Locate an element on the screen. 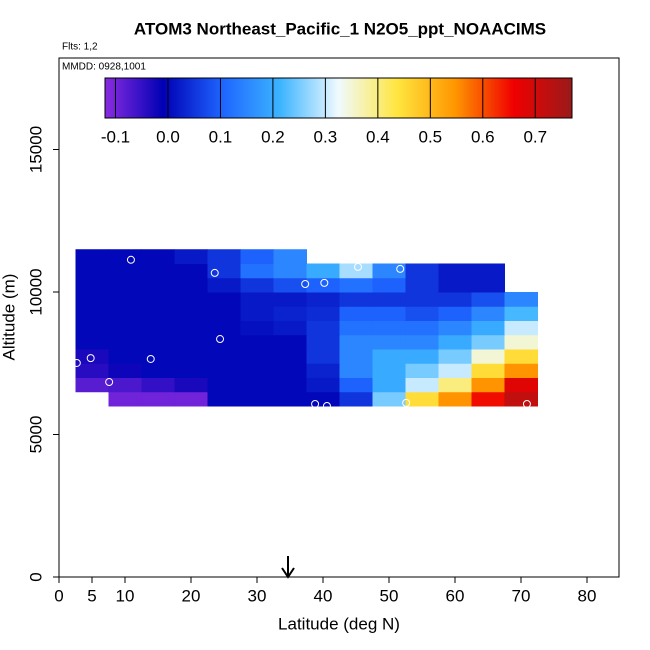 The width and height of the screenshot is (650, 650). colorbar-tick-label: 0.7 is located at coordinates (535, 136).